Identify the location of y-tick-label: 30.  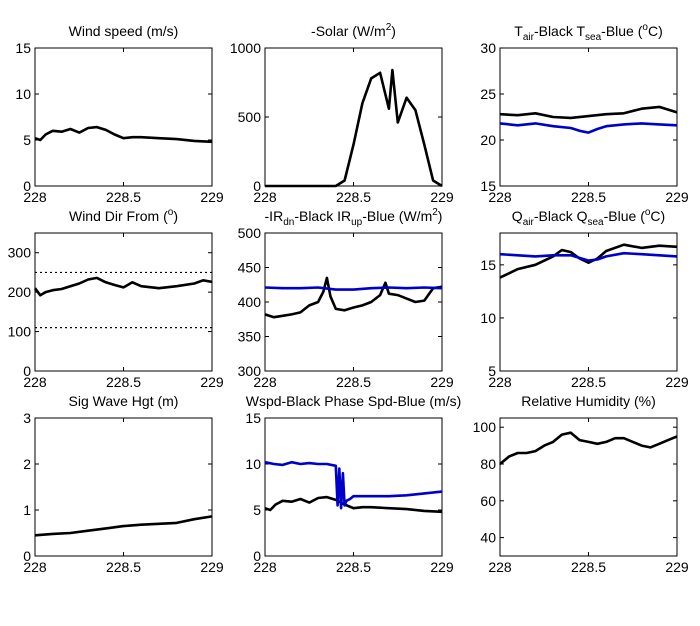
(488, 48).